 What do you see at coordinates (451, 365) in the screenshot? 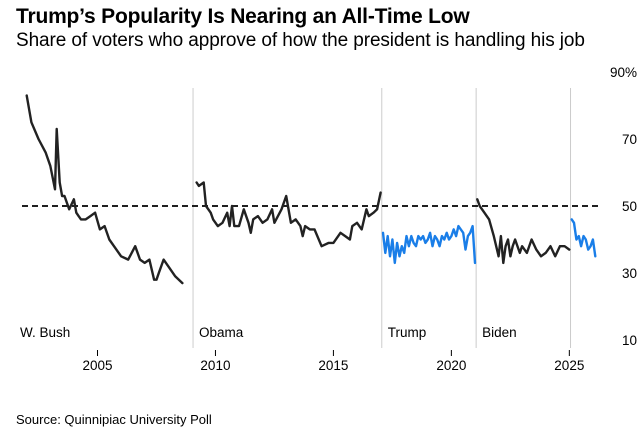
I see `x-tick-label: 2020` at bounding box center [451, 365].